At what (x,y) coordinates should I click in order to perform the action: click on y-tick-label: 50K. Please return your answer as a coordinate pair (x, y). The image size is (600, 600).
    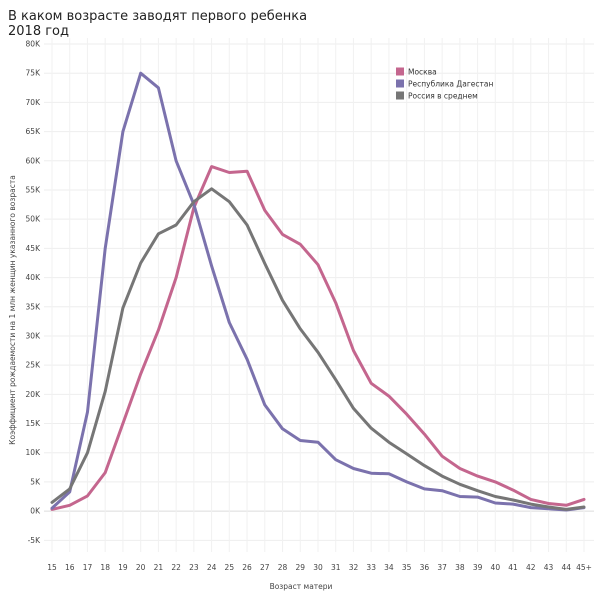
    Looking at the image, I should click on (34, 219).